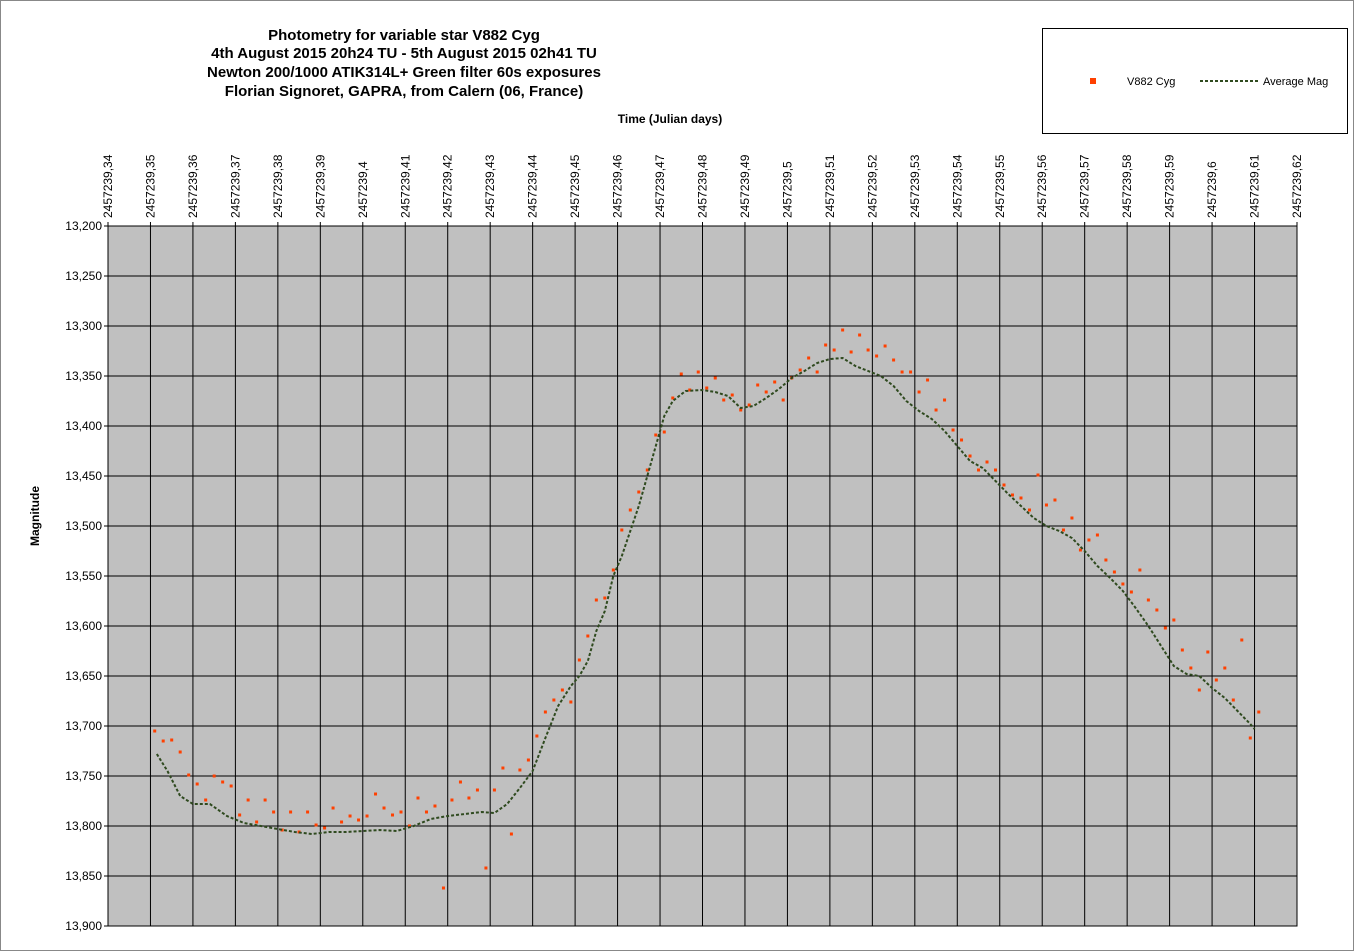  I want to click on y-tick-label: 13,450, so click(83, 476).